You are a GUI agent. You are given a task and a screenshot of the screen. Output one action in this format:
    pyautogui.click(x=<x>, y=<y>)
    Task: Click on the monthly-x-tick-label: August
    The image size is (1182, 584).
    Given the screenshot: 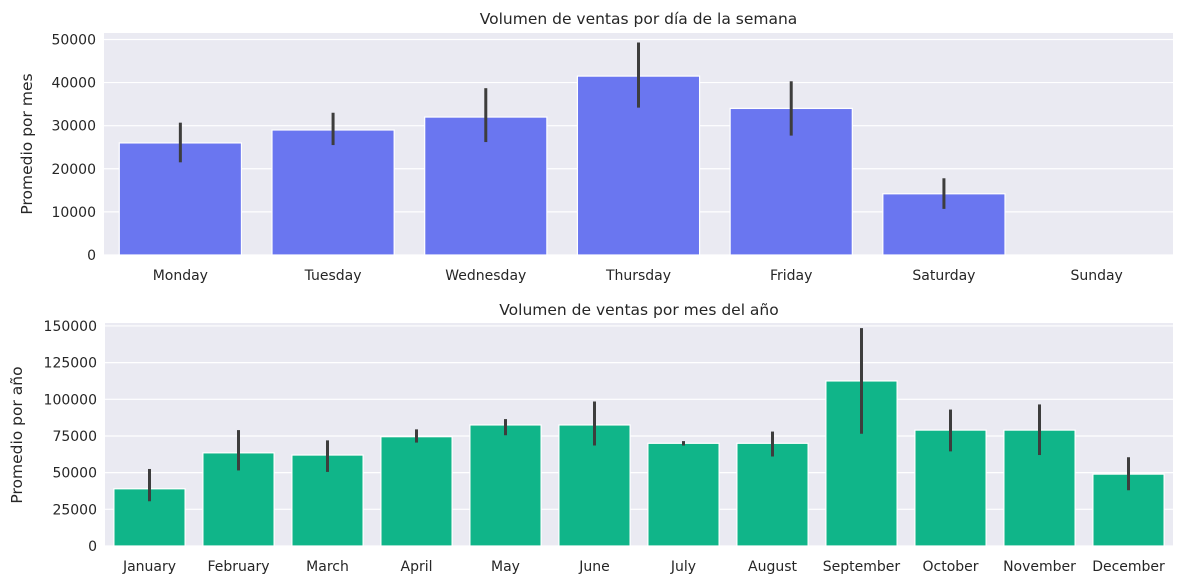 What is the action you would take?
    pyautogui.click(x=773, y=567)
    